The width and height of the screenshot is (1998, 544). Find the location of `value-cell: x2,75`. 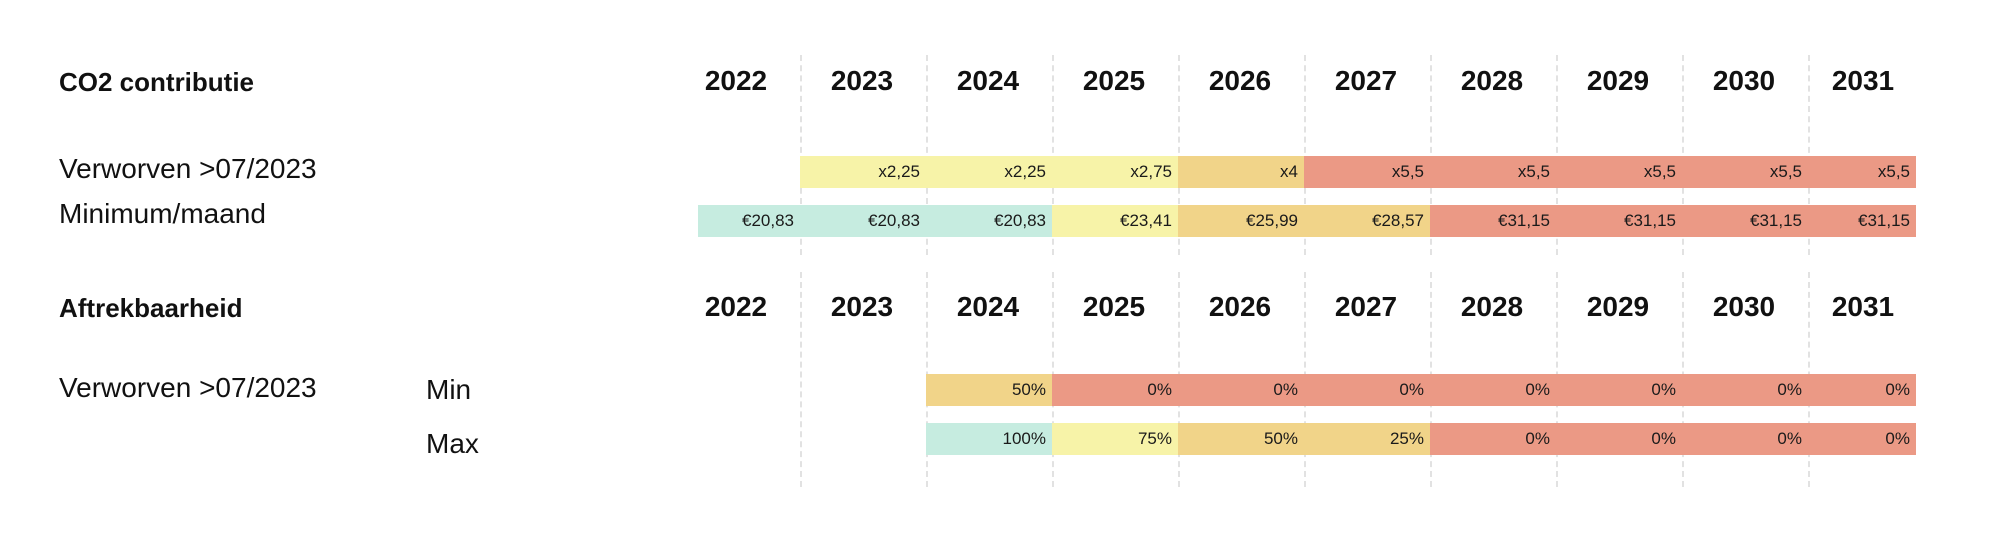

value-cell: x2,75 is located at coordinates (1115, 172).